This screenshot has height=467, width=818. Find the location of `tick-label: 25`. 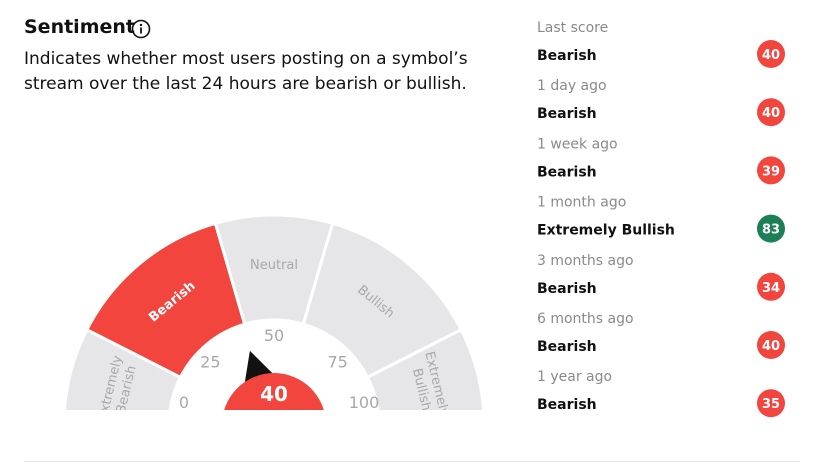

tick-label: 25 is located at coordinates (210, 361).